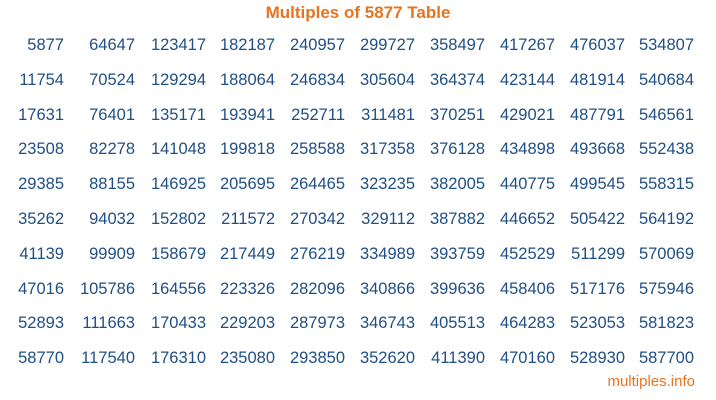 The height and width of the screenshot is (400, 716). Describe the element at coordinates (457, 184) in the screenshot. I see `table-cell: 382005` at that location.